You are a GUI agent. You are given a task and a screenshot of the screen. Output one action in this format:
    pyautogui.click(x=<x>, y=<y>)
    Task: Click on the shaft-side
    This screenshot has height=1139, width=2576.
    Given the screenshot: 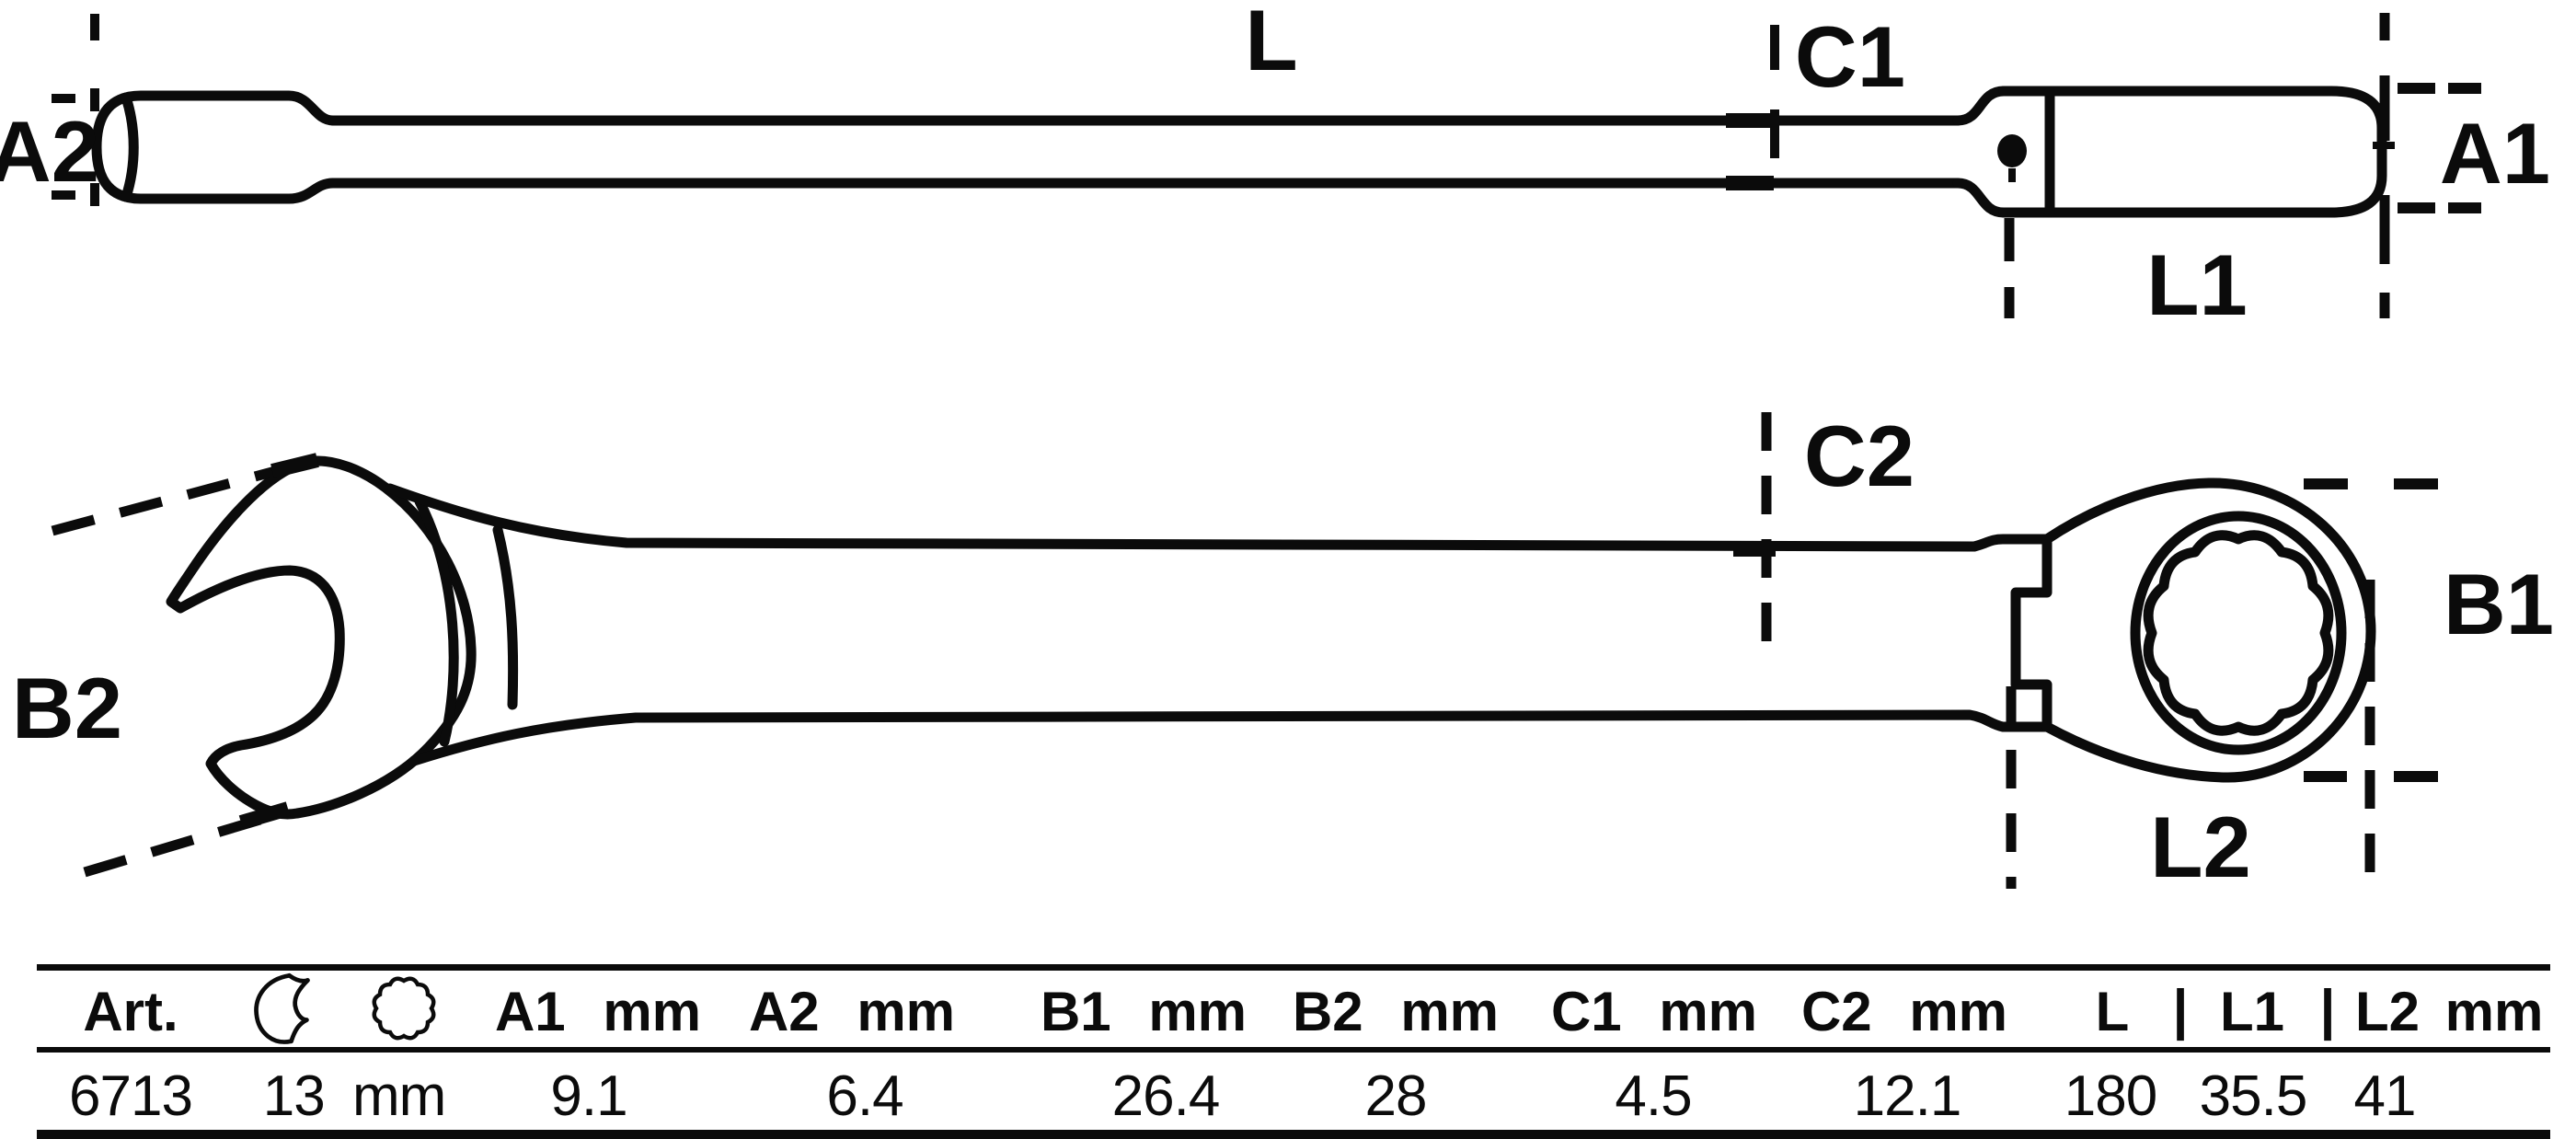 What is the action you would take?
    pyautogui.click(x=1145, y=152)
    